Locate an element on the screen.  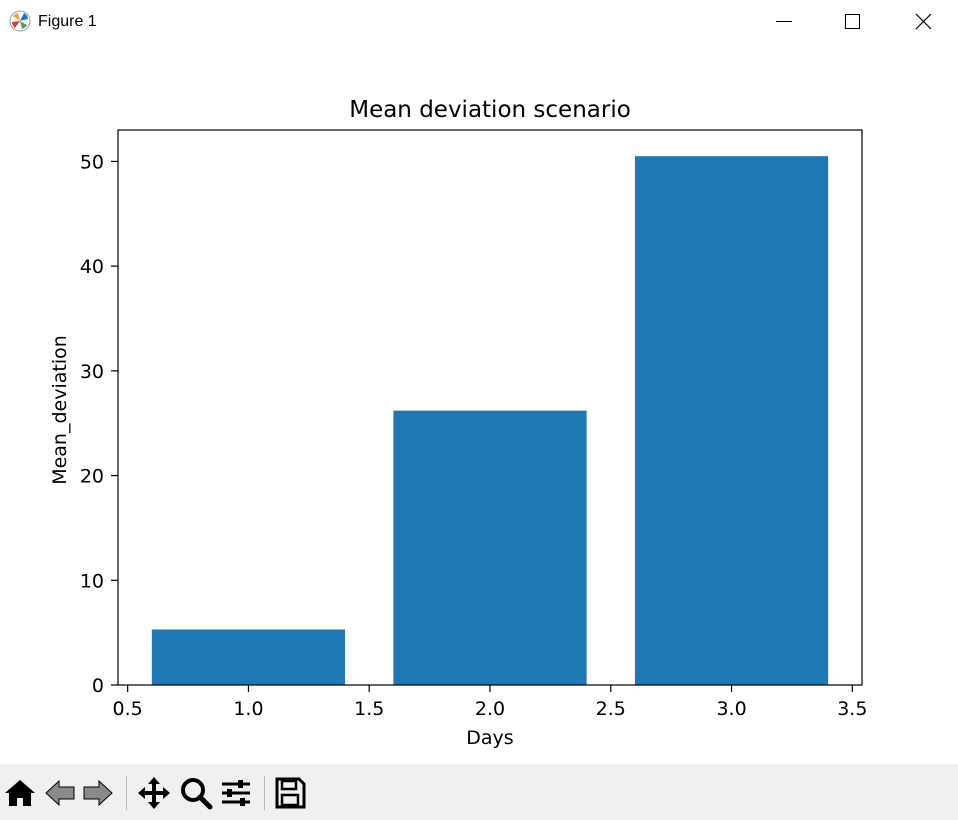
minimize-button is located at coordinates (784, 22).